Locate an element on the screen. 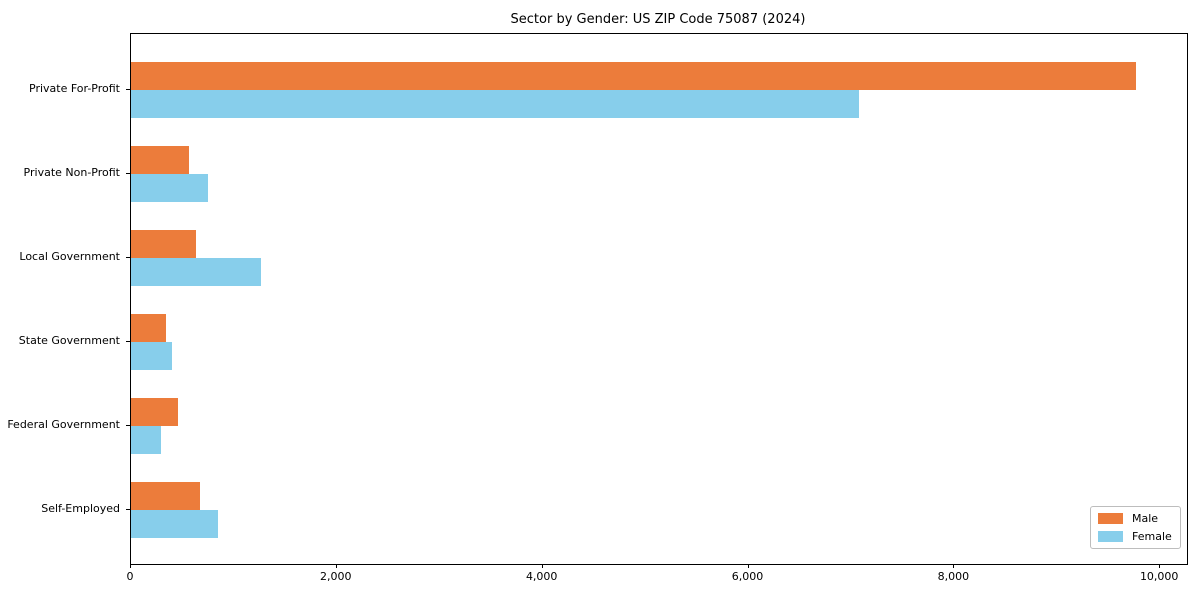 The width and height of the screenshot is (1200, 600). y-tick-label: Federal Government is located at coordinates (63, 425).